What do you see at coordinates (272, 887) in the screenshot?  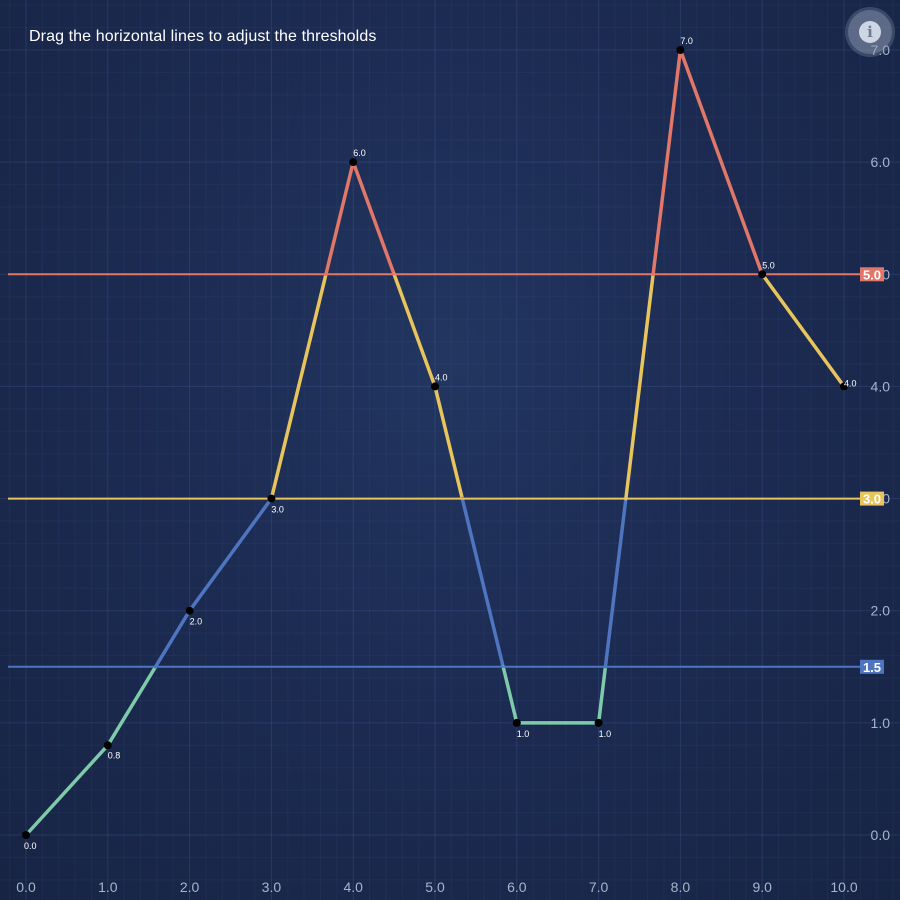 I see `x-tick-label: 3.0` at bounding box center [272, 887].